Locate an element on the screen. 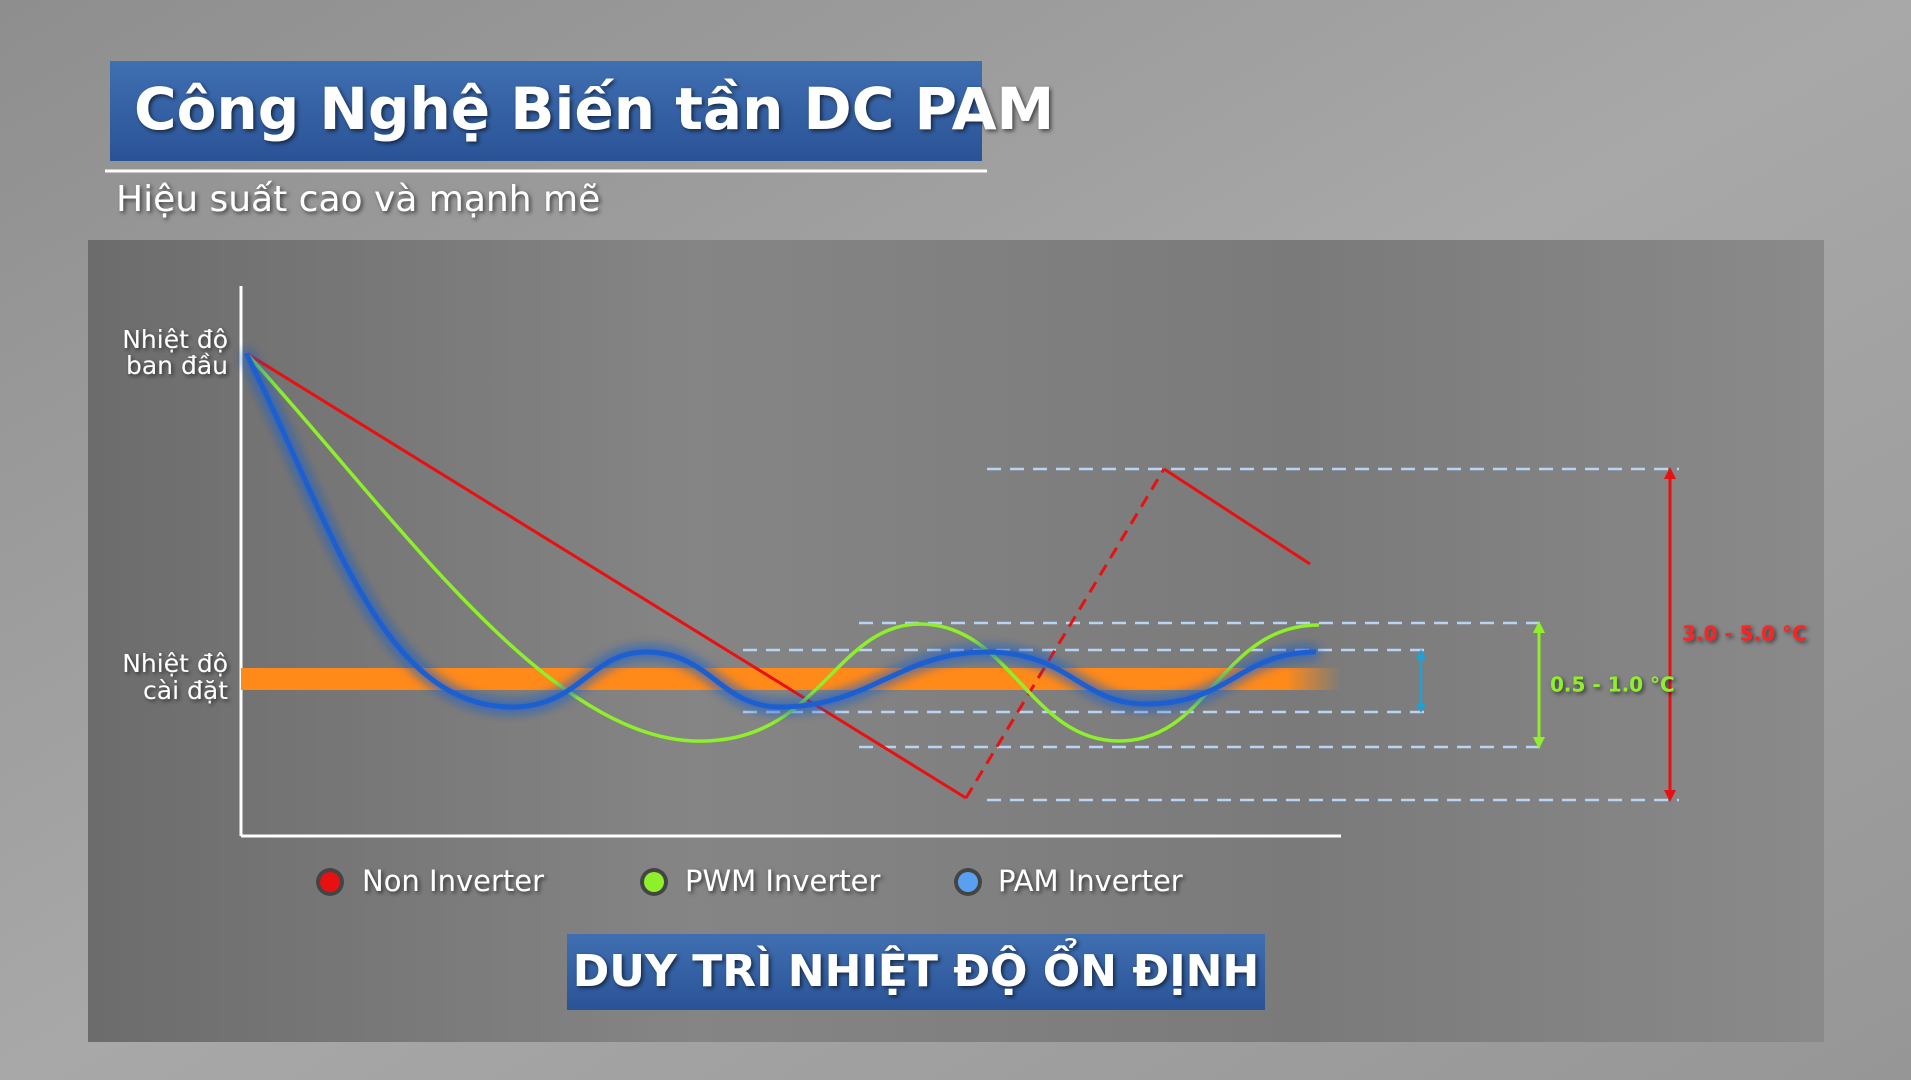  legend: Non Inverter PWM Inverter PAM Inverter is located at coordinates (749, 881).